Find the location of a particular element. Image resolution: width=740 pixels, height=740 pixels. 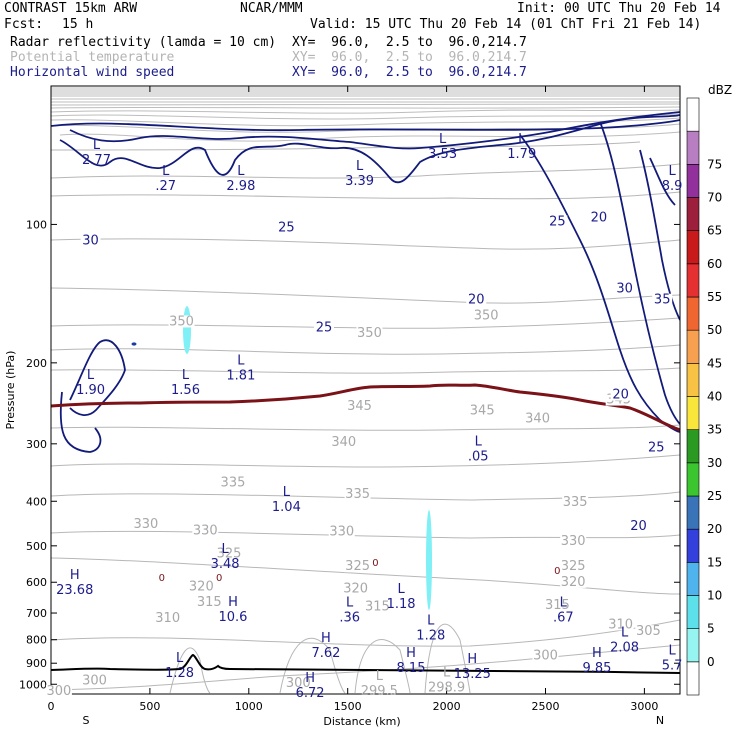

theta-label-4: 310 is located at coordinates (167, 618).